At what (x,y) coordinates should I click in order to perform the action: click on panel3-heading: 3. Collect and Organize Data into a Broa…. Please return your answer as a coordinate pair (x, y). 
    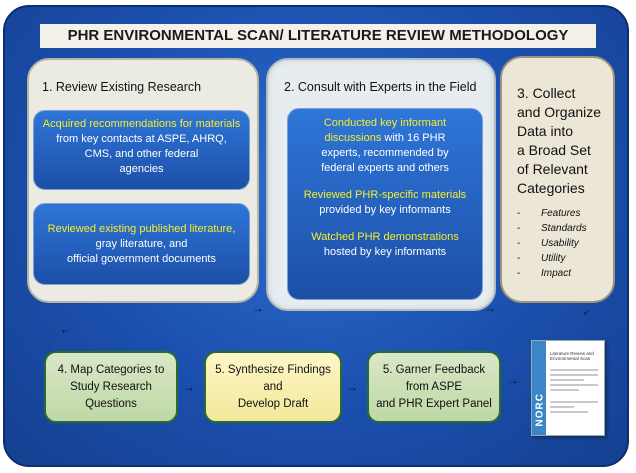
    Looking at the image, I should click on (565, 141).